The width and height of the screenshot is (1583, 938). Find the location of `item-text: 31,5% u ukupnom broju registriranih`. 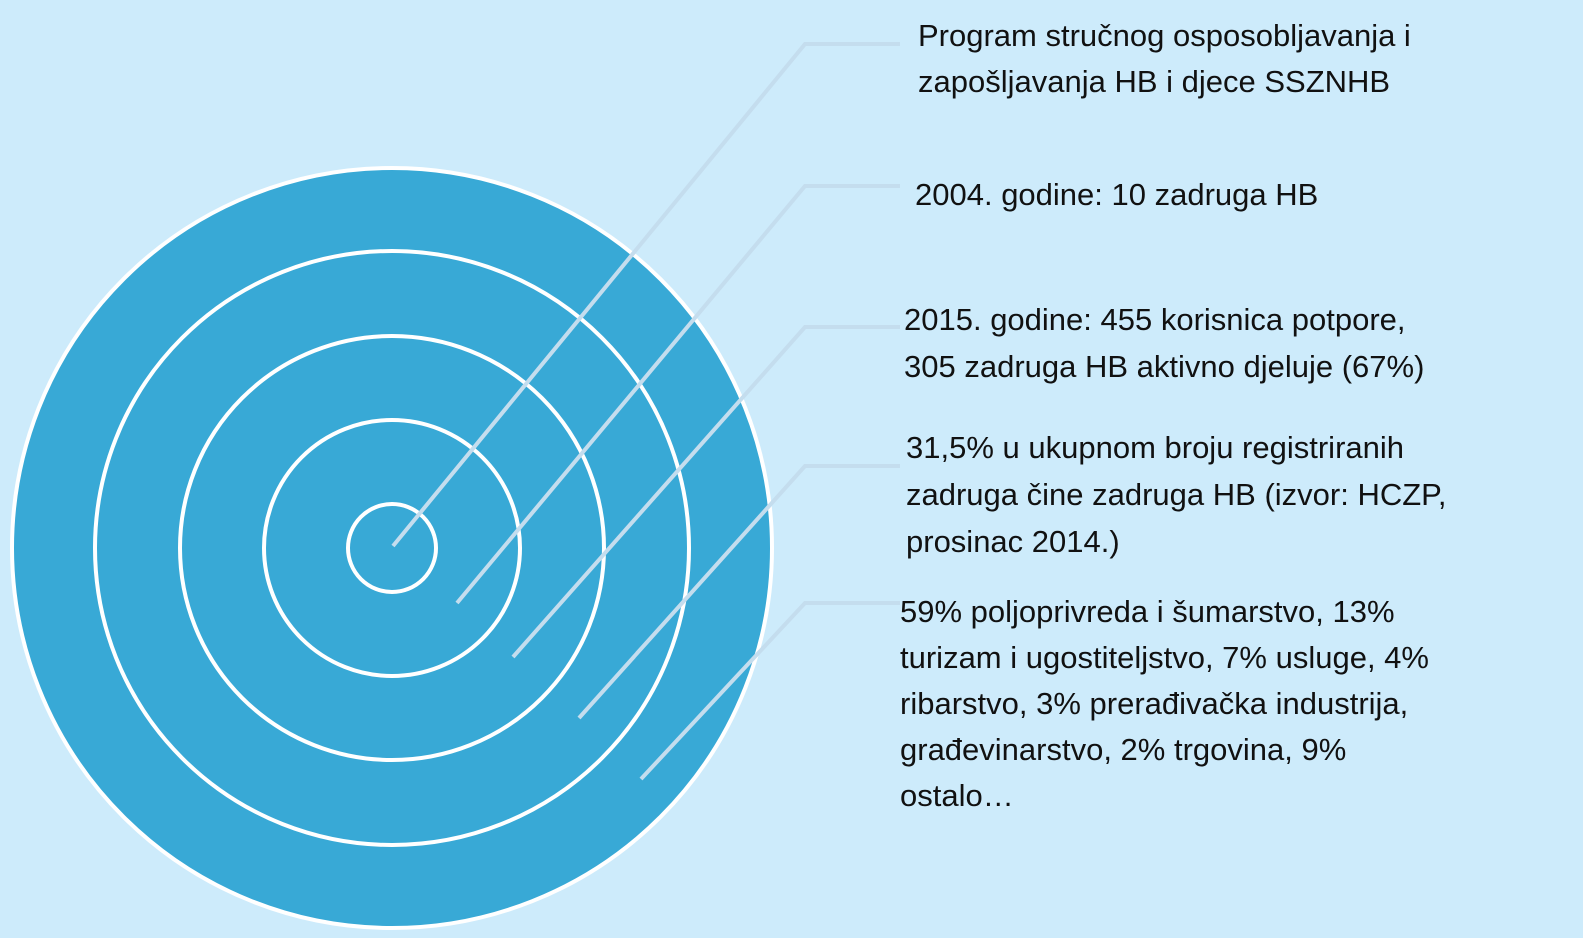

item-text: 31,5% u ukupnom broju registriranih is located at coordinates (1155, 447).